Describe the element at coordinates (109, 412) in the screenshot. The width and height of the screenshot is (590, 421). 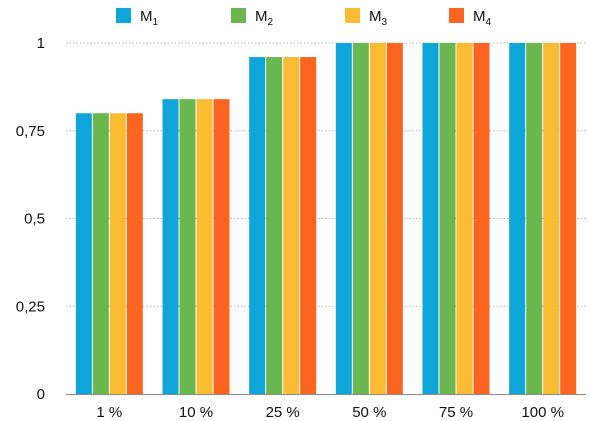
I see `x-tick-label: 1 %` at that location.